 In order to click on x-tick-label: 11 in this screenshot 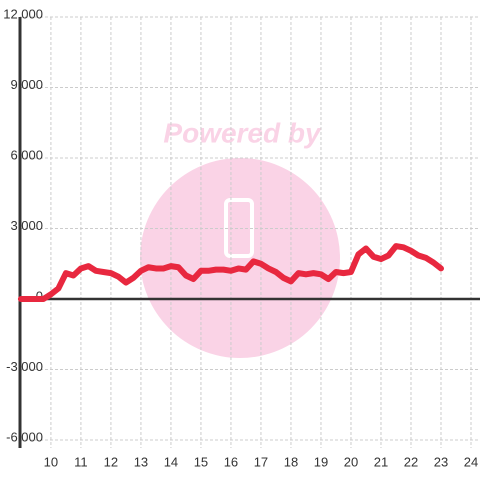, I will do `click(81, 461)`.